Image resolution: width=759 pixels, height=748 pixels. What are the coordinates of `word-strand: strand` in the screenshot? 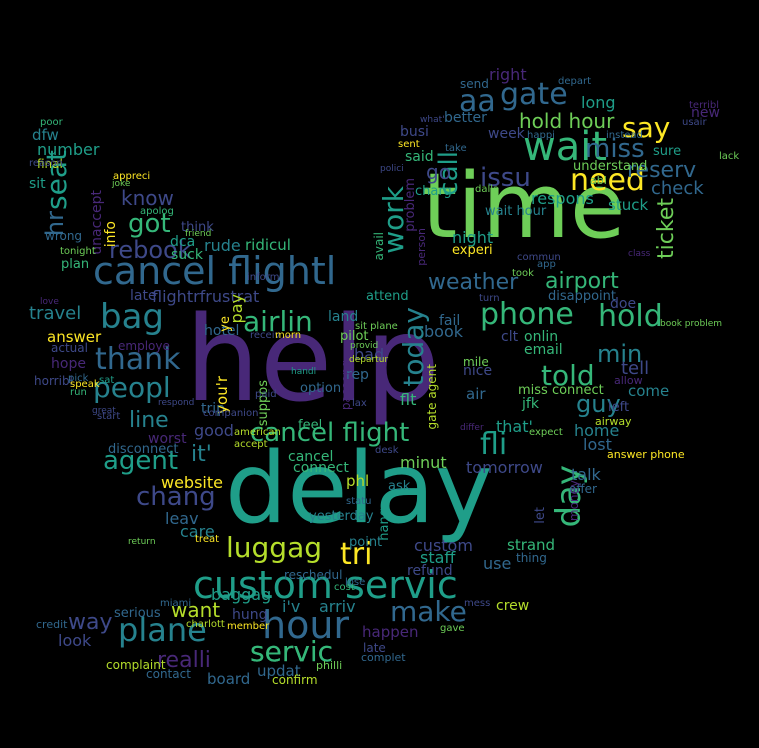 It's located at (531, 545).